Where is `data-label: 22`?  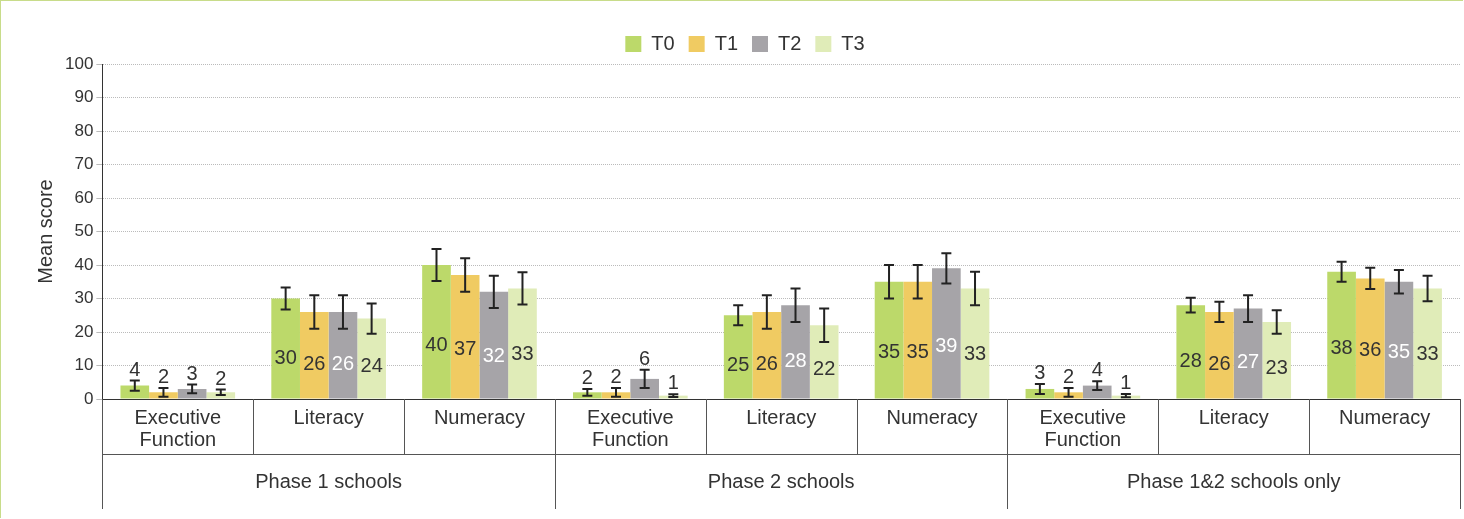 data-label: 22 is located at coordinates (824, 368).